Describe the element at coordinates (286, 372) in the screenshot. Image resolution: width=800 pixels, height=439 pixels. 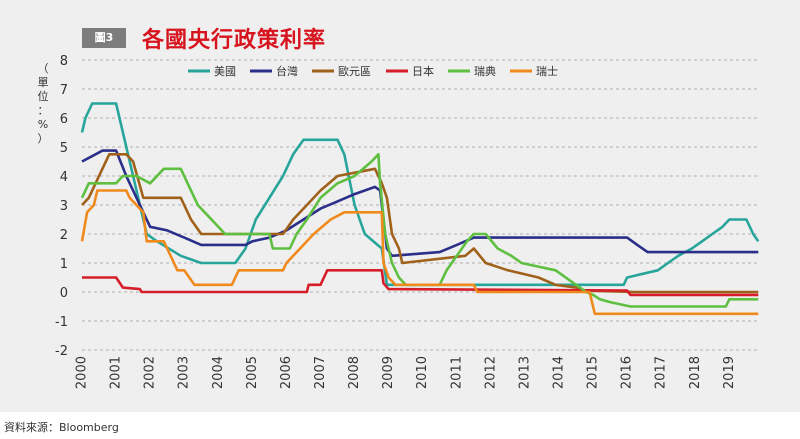
I see `x-tick-label: 2006` at that location.